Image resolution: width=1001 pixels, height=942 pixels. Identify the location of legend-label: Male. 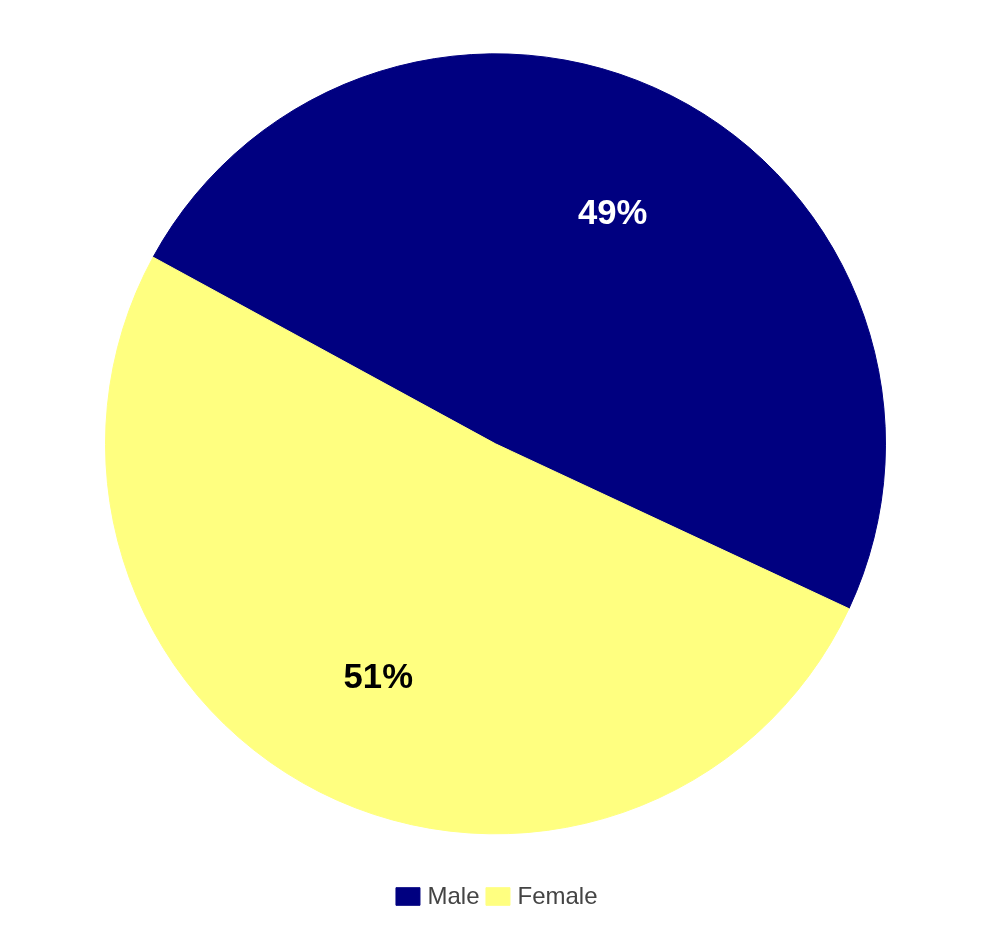
(453, 896).